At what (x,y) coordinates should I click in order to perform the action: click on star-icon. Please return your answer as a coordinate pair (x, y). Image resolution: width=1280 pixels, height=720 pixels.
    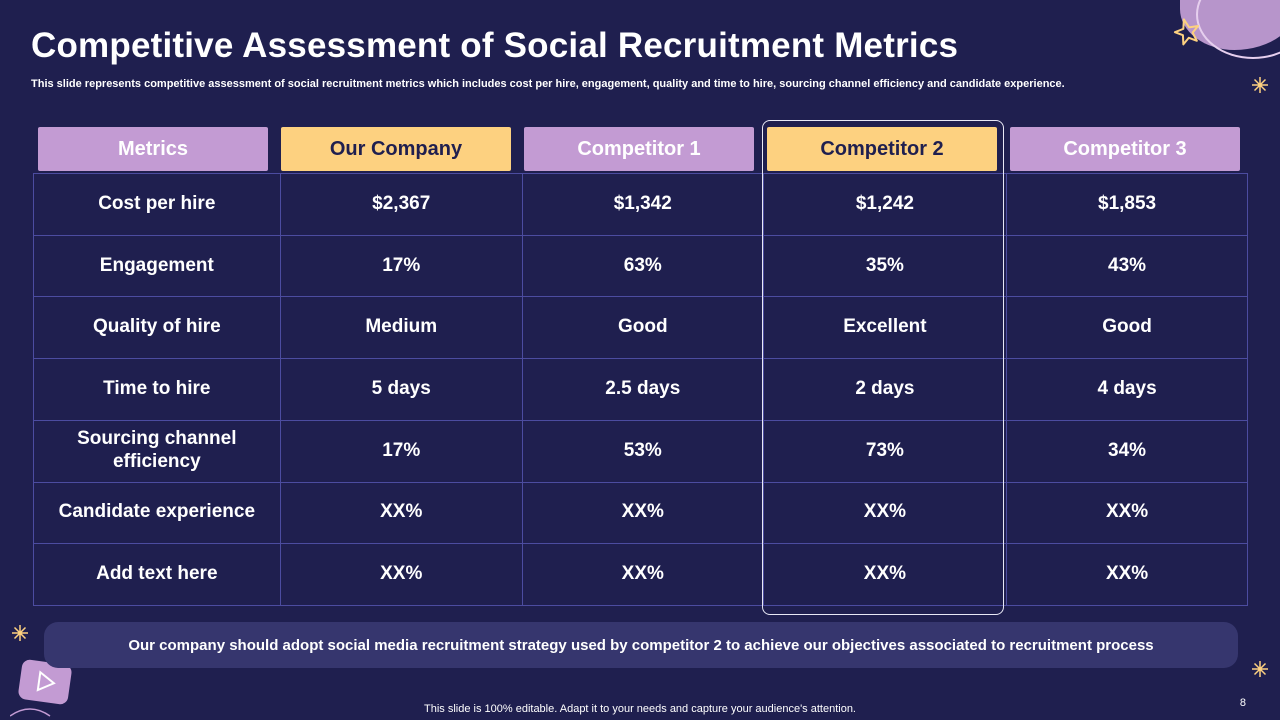
    Looking at the image, I should click on (1186, 32).